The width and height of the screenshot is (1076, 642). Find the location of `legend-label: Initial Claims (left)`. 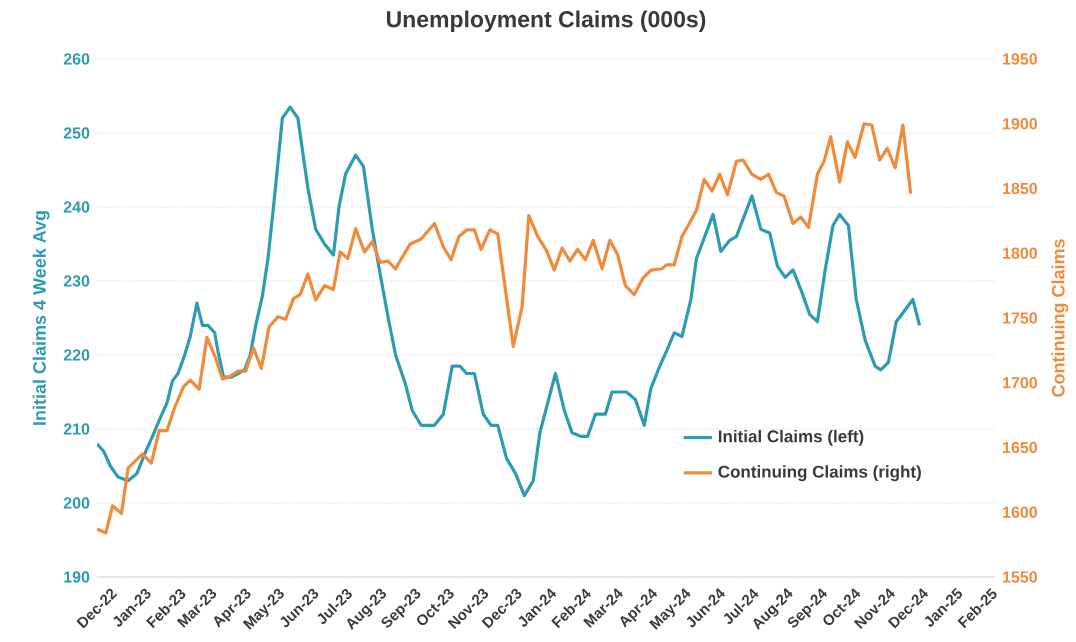

legend-label: Initial Claims (left) is located at coordinates (791, 437).